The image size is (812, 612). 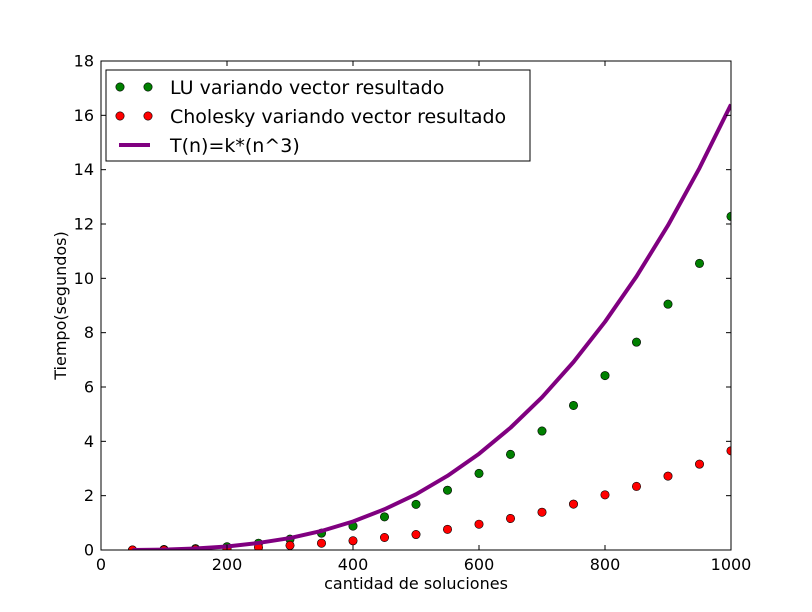 I want to click on y-tick-label: 12, so click(x=84, y=224).